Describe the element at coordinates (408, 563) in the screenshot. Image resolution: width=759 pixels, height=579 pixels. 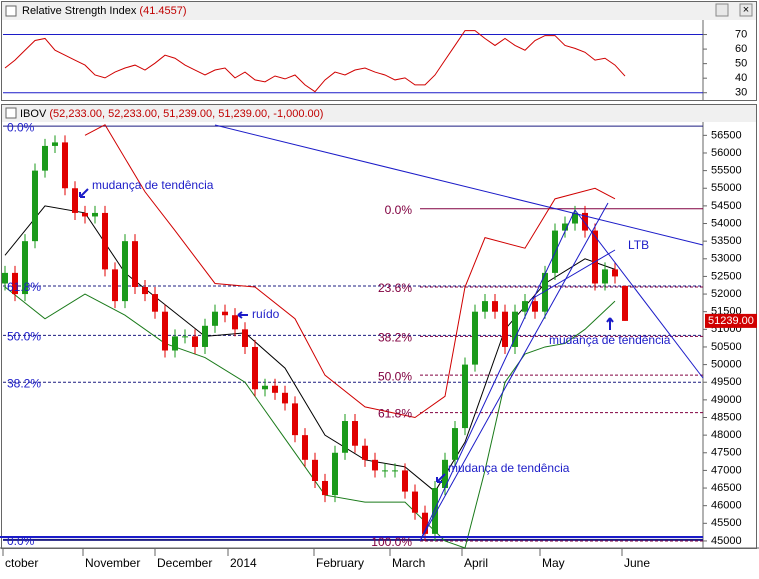
I see `x-tick-label: March` at that location.